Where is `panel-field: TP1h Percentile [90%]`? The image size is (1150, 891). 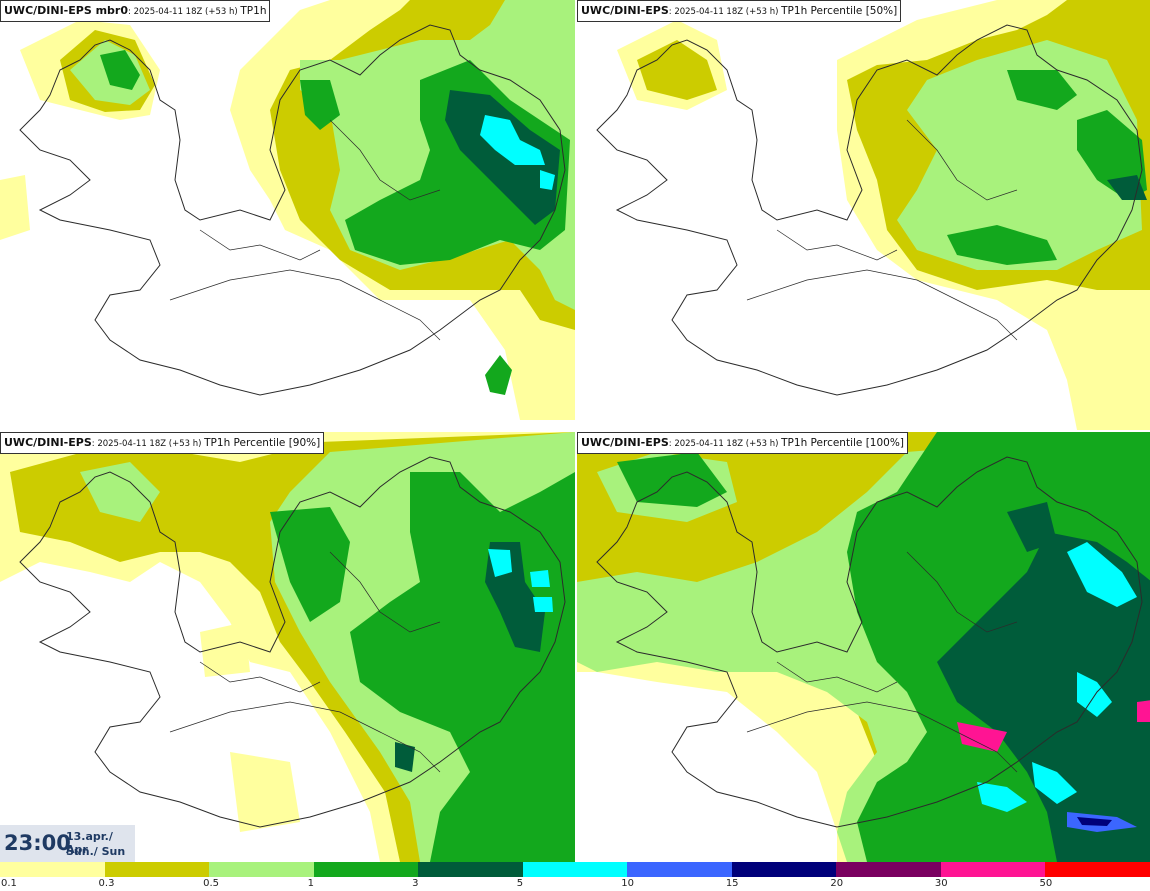
panel-field: TP1h Percentile [90%] is located at coordinates (262, 443).